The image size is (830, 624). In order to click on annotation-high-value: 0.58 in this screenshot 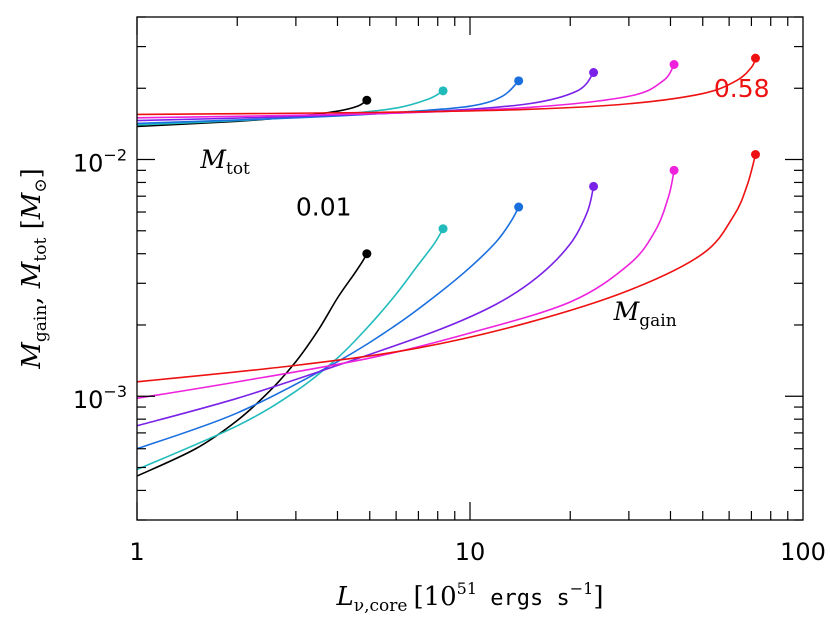, I will do `click(742, 88)`.